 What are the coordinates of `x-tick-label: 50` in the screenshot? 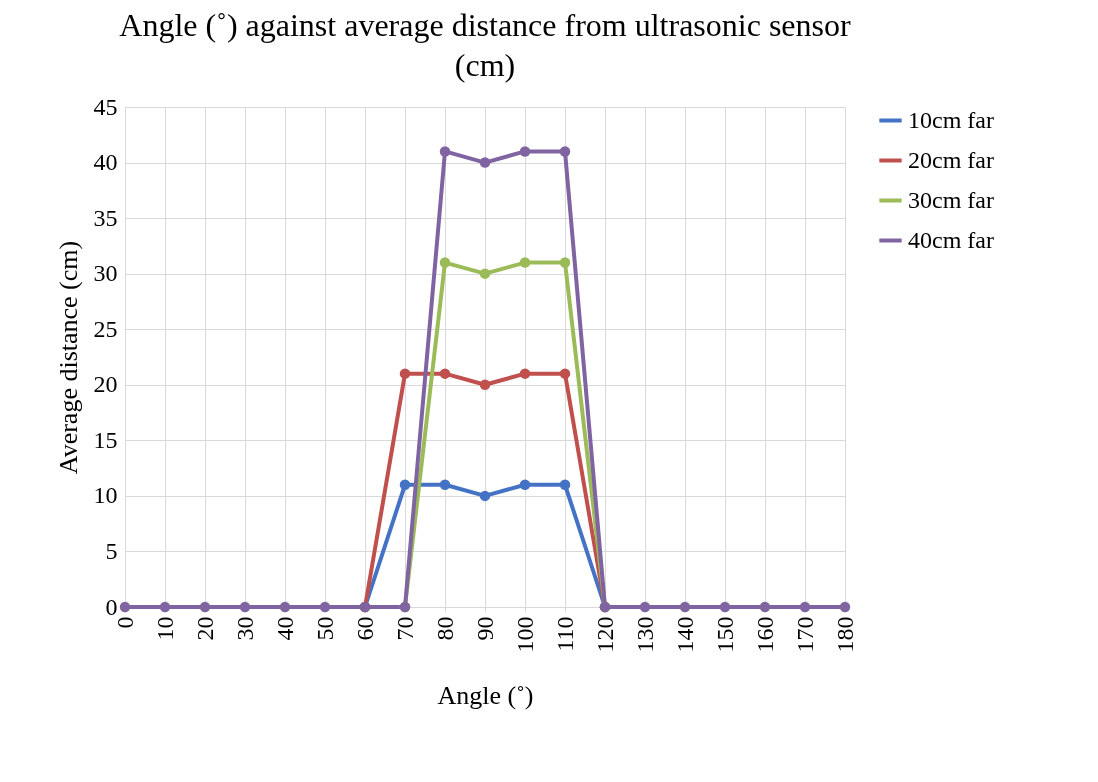 It's located at (324, 628).